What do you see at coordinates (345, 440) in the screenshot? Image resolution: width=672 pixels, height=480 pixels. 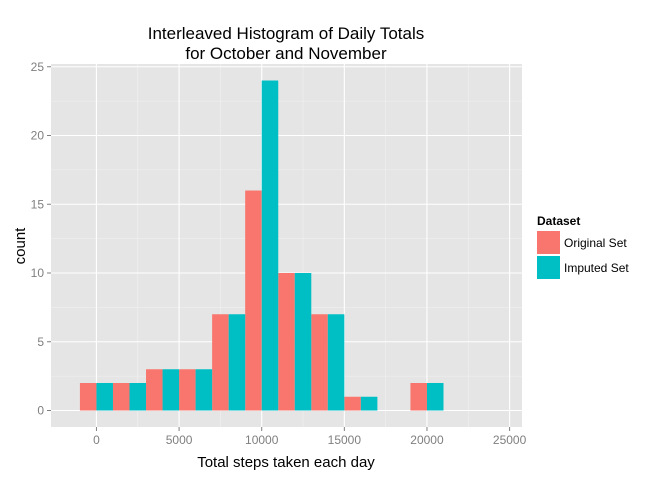 I see `x-tick-label: 15000` at bounding box center [345, 440].